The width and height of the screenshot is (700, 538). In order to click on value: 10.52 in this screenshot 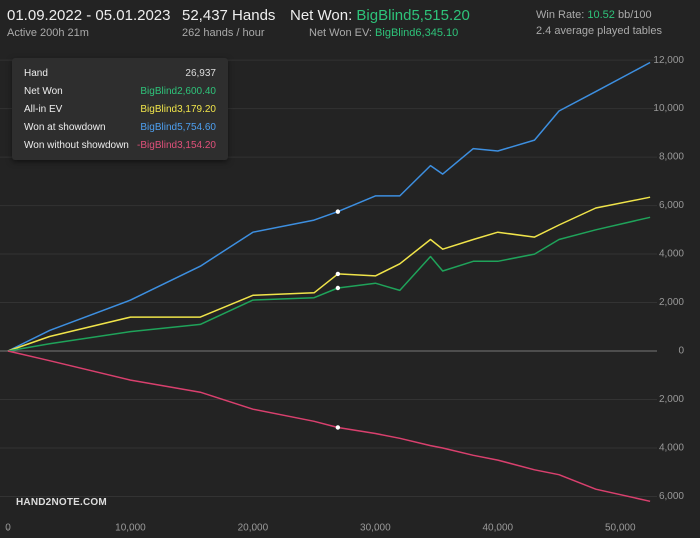, I will do `click(601, 15)`.